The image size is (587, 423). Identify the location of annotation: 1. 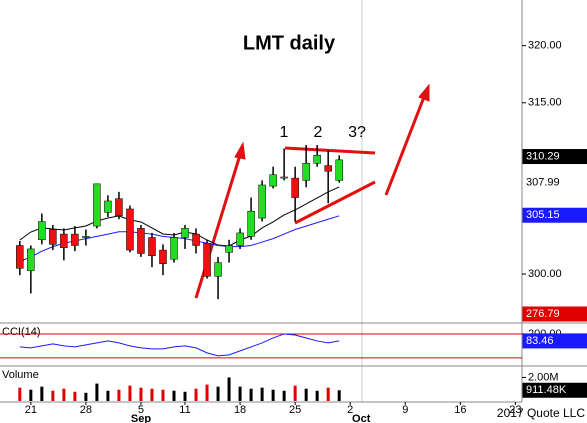
(284, 132).